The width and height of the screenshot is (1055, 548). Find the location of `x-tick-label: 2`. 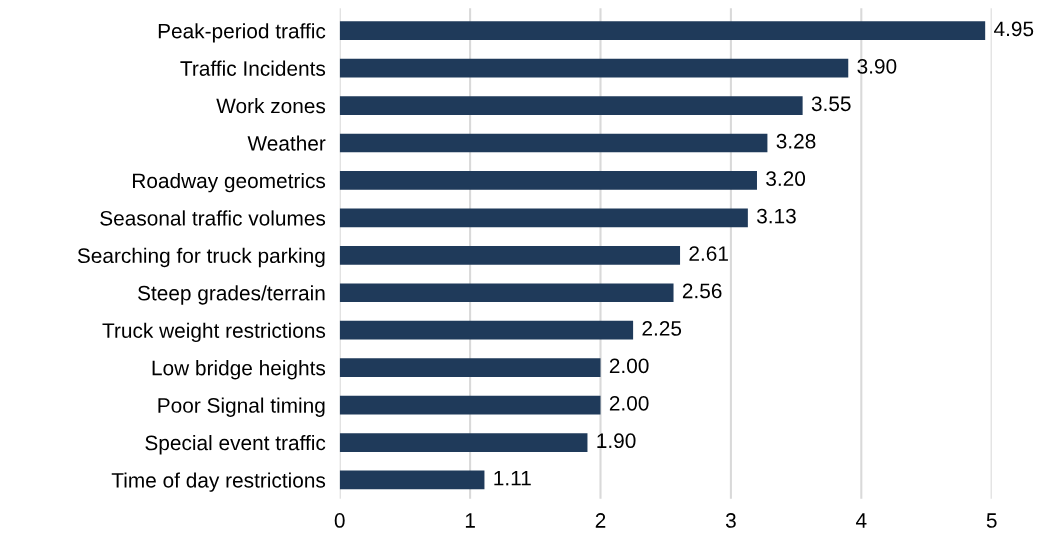

x-tick-label: 2 is located at coordinates (600, 520).